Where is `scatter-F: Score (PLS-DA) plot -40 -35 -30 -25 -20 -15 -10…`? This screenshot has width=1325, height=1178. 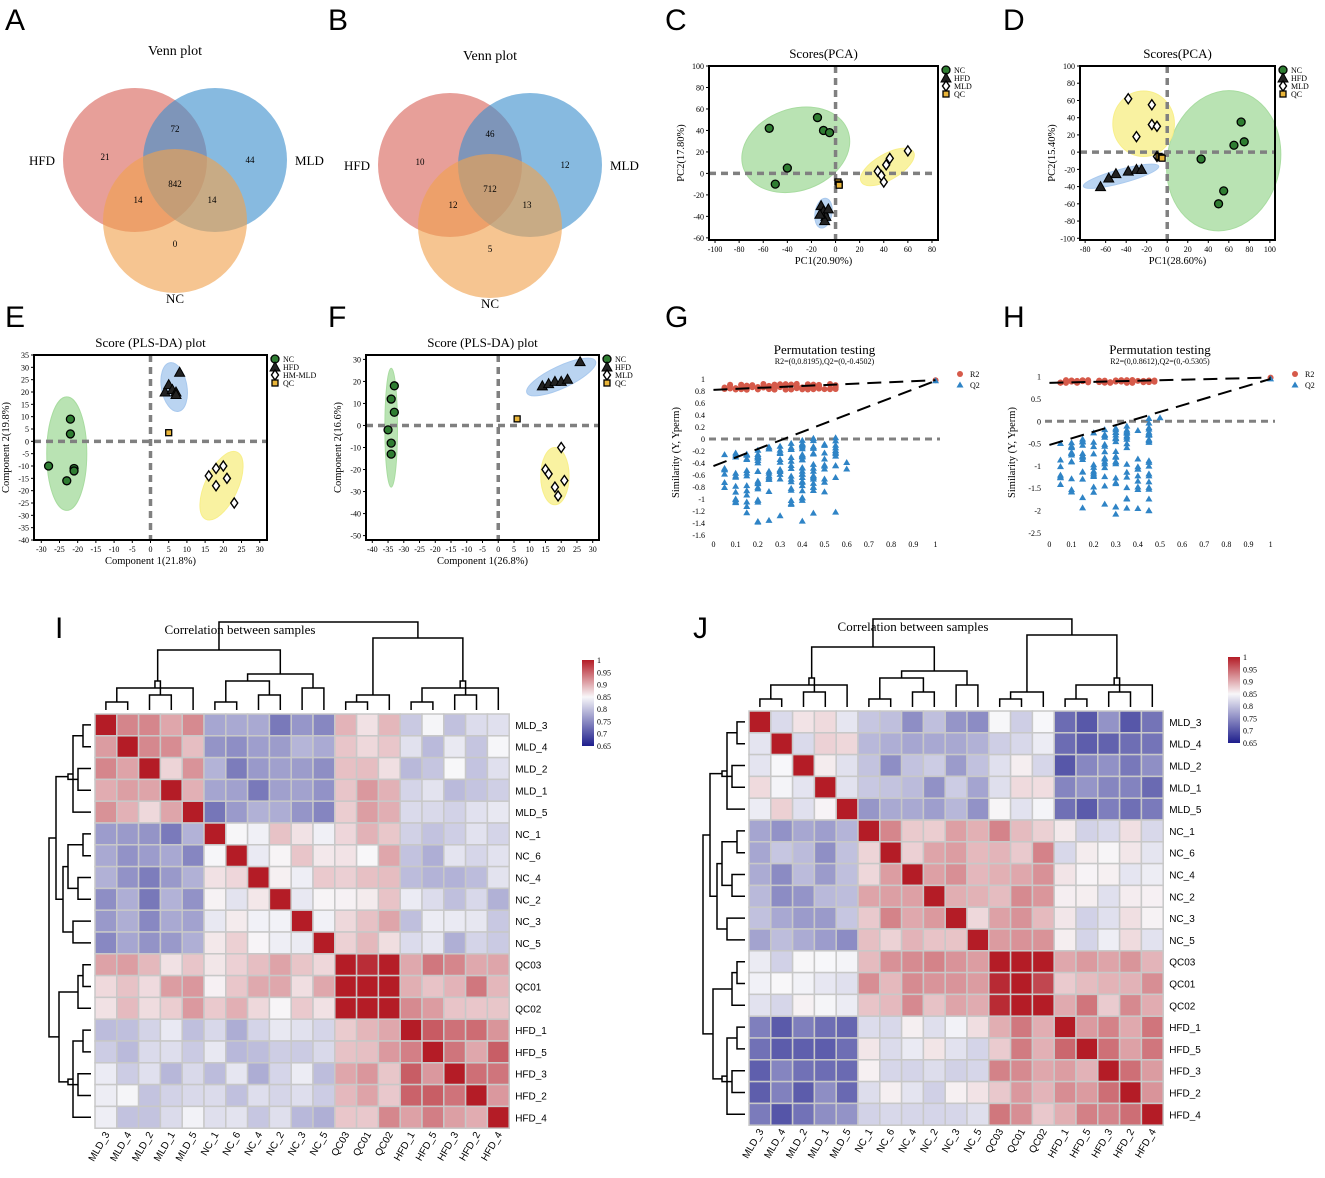
scatter-F: Score (PLS-DA) plot -40 -35 -30 -25 -20 -15 -10… is located at coordinates (483, 451).